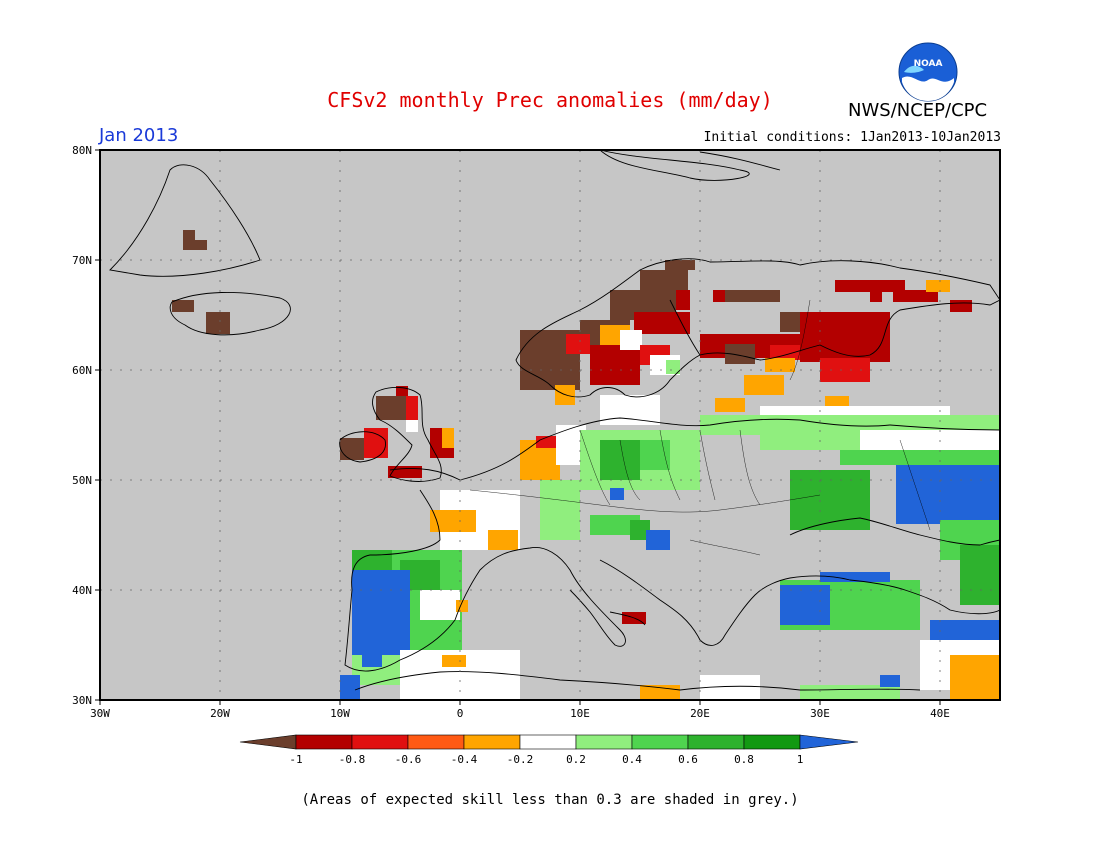 The height and width of the screenshot is (850, 1100). Describe the element at coordinates (82, 370) in the screenshot. I see `lat-label: 60N` at that location.